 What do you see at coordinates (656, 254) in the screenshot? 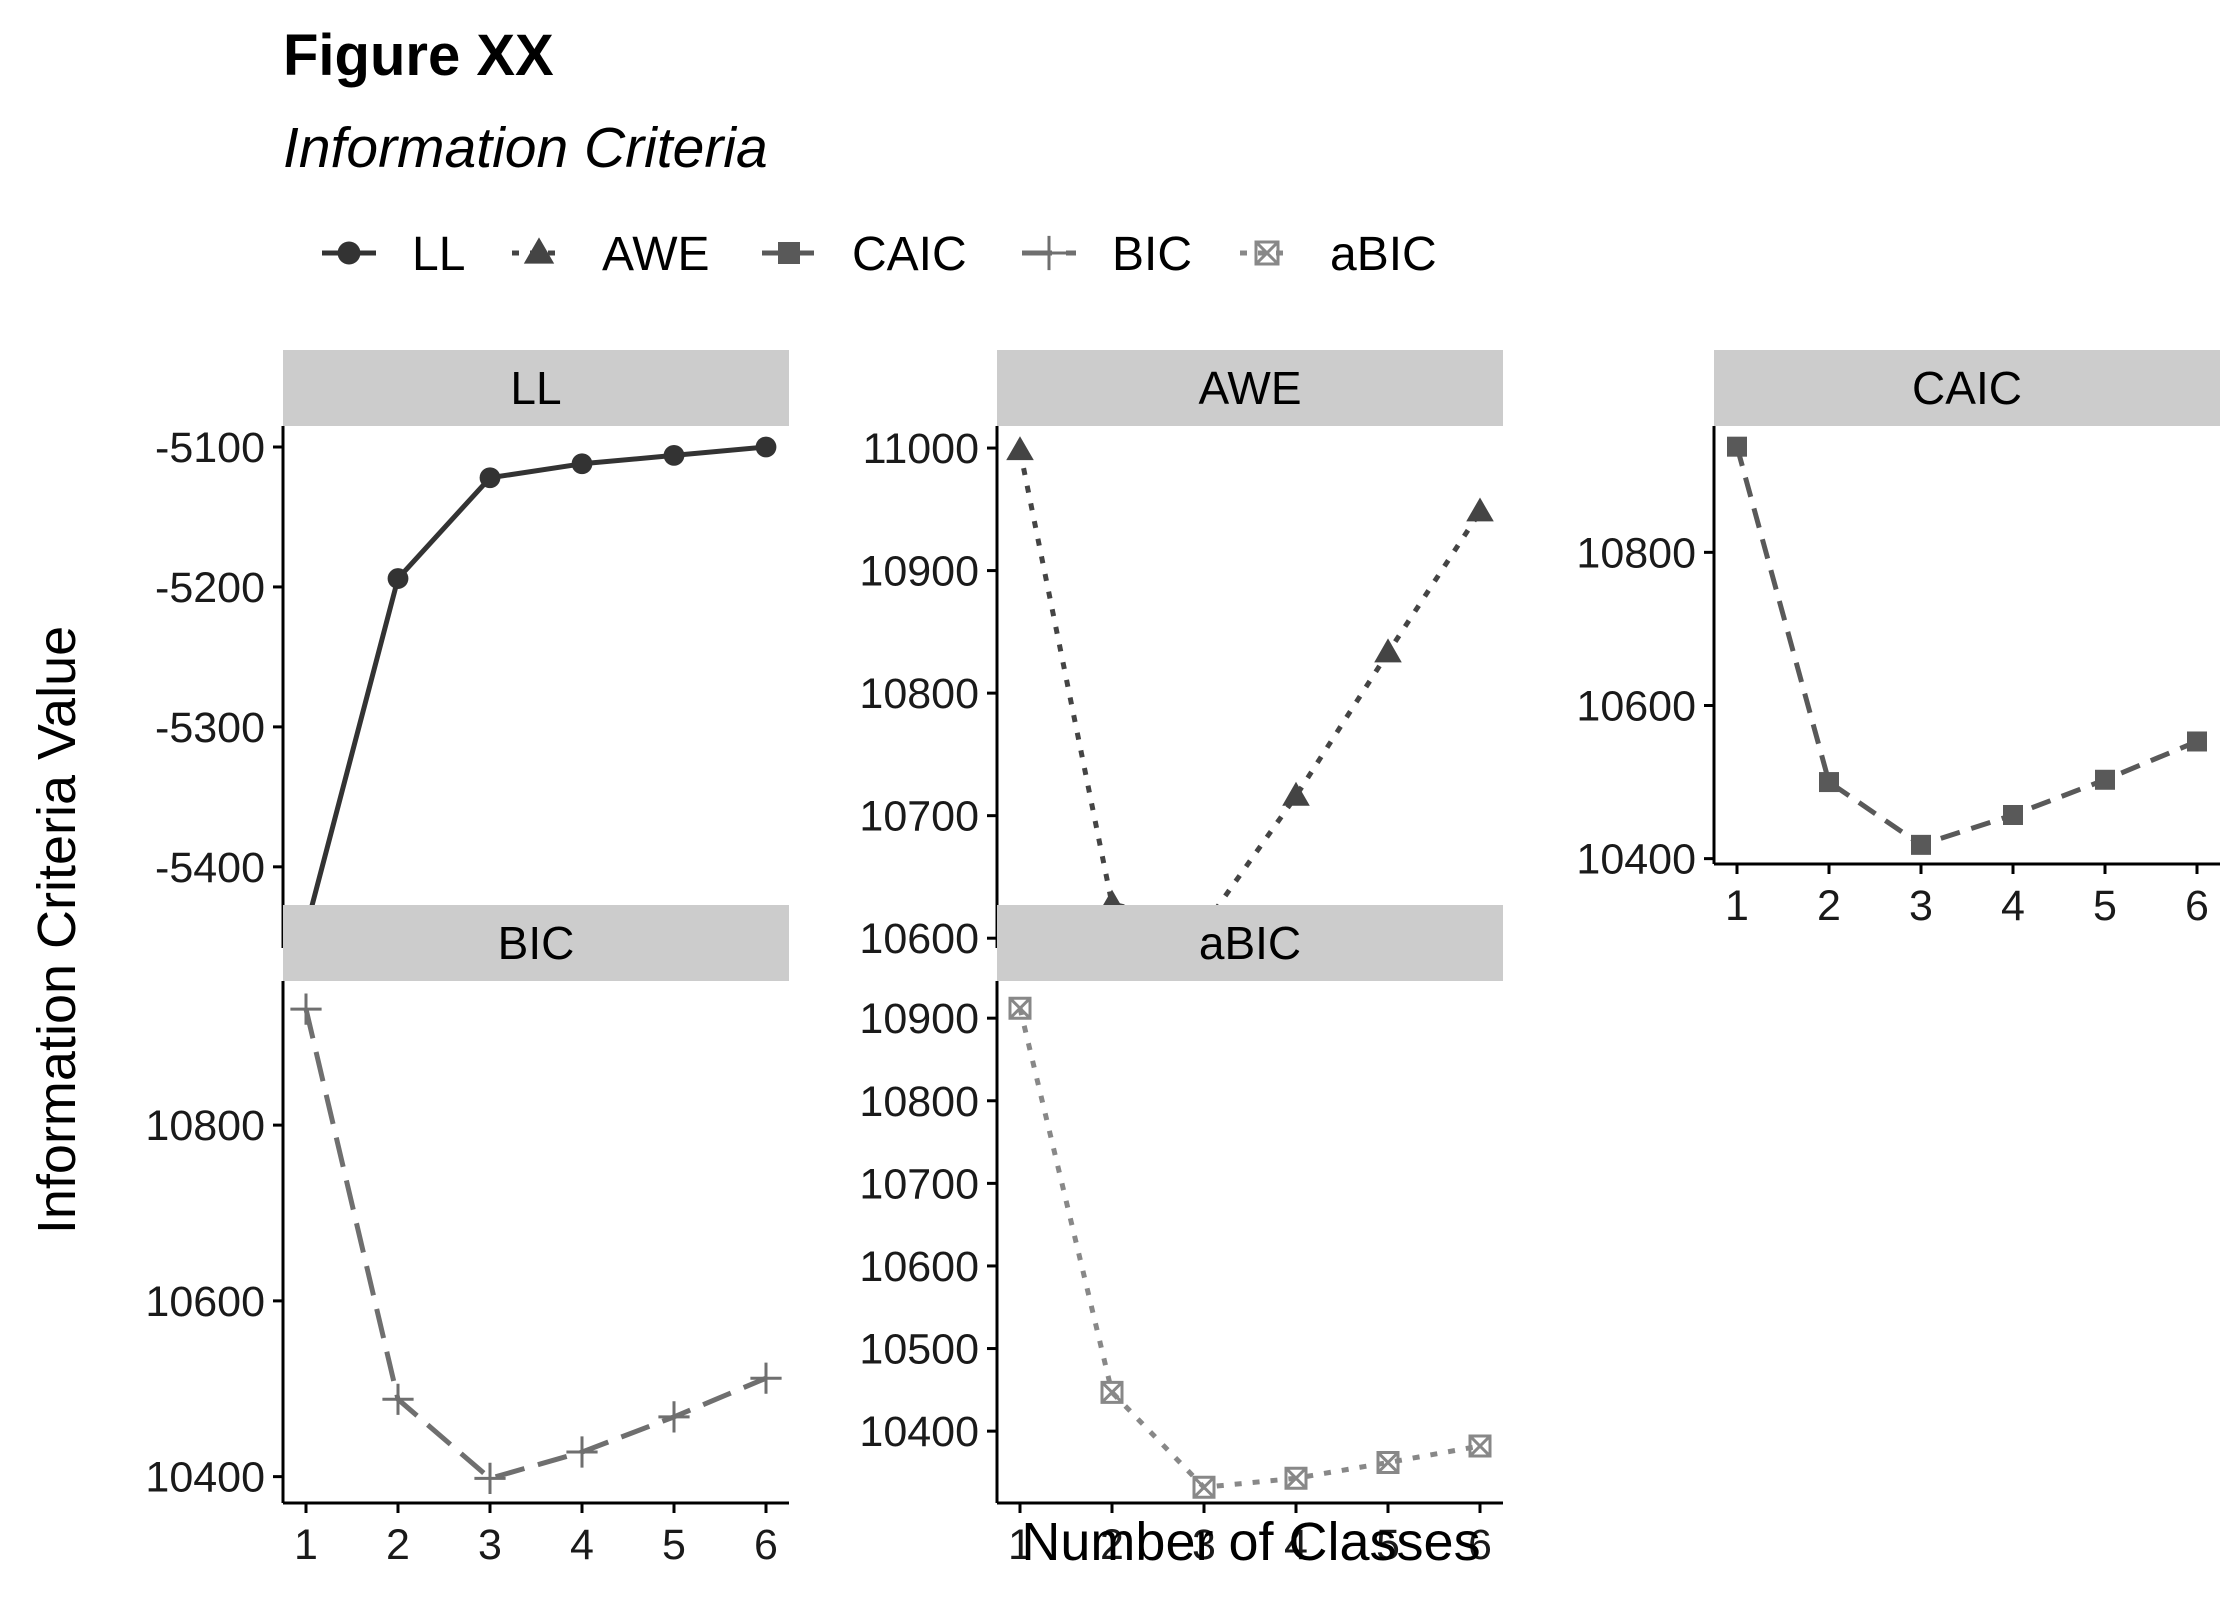
I see `legend-label: AWE` at bounding box center [656, 254].